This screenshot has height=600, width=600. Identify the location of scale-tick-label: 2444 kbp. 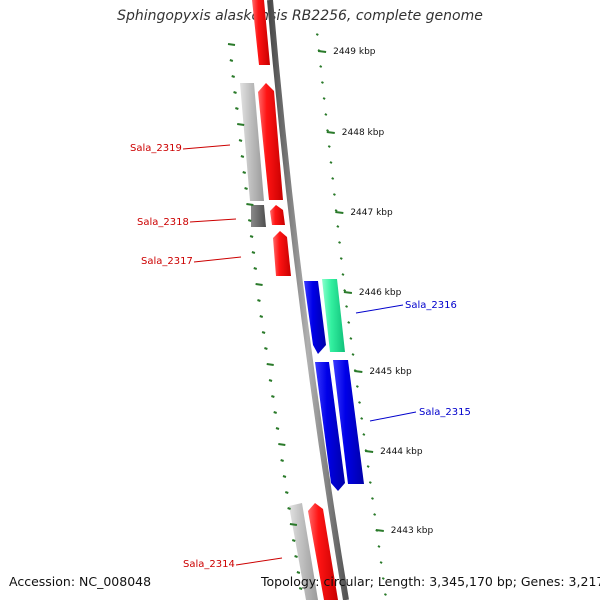
(401, 452).